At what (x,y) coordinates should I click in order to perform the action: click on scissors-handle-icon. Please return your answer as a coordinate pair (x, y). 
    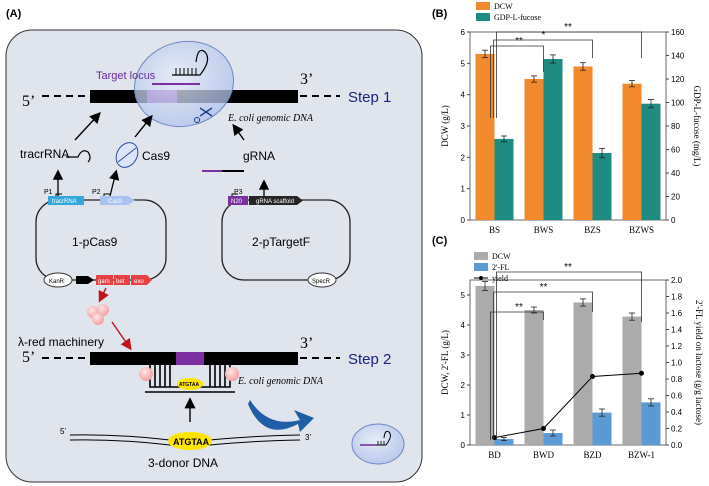
    Looking at the image, I should click on (197, 120).